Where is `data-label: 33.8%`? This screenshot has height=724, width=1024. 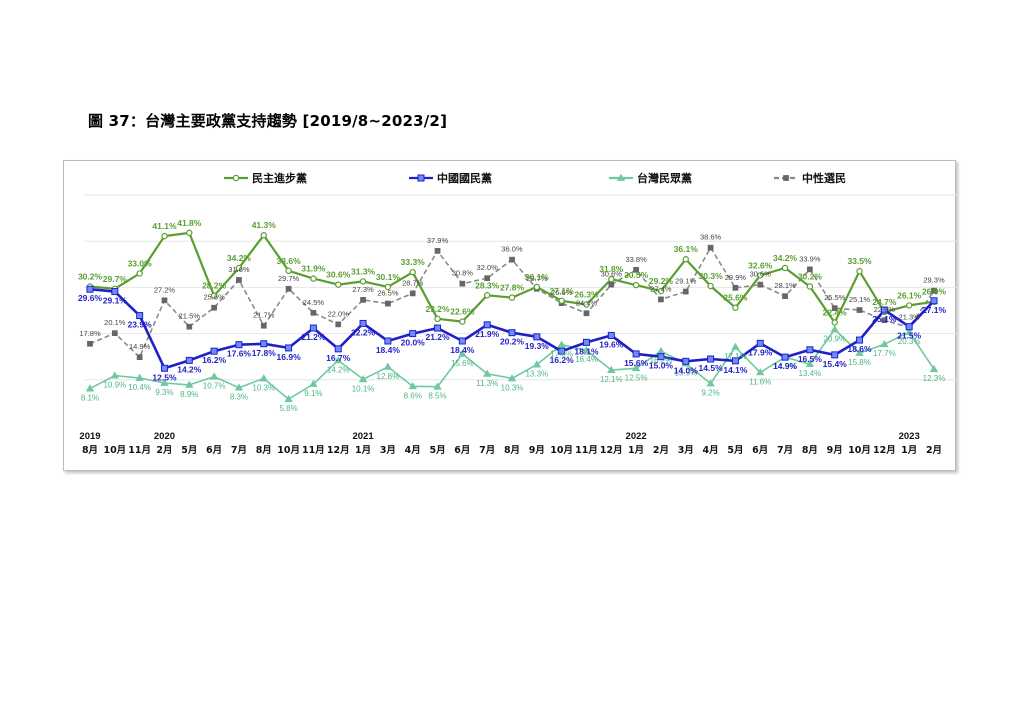 data-label: 33.8% is located at coordinates (636, 259).